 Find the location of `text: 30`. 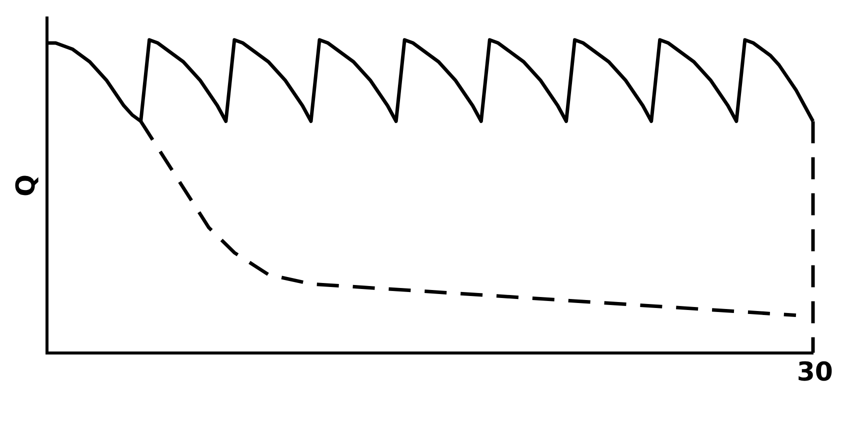

text: 30 is located at coordinates (814, 373).